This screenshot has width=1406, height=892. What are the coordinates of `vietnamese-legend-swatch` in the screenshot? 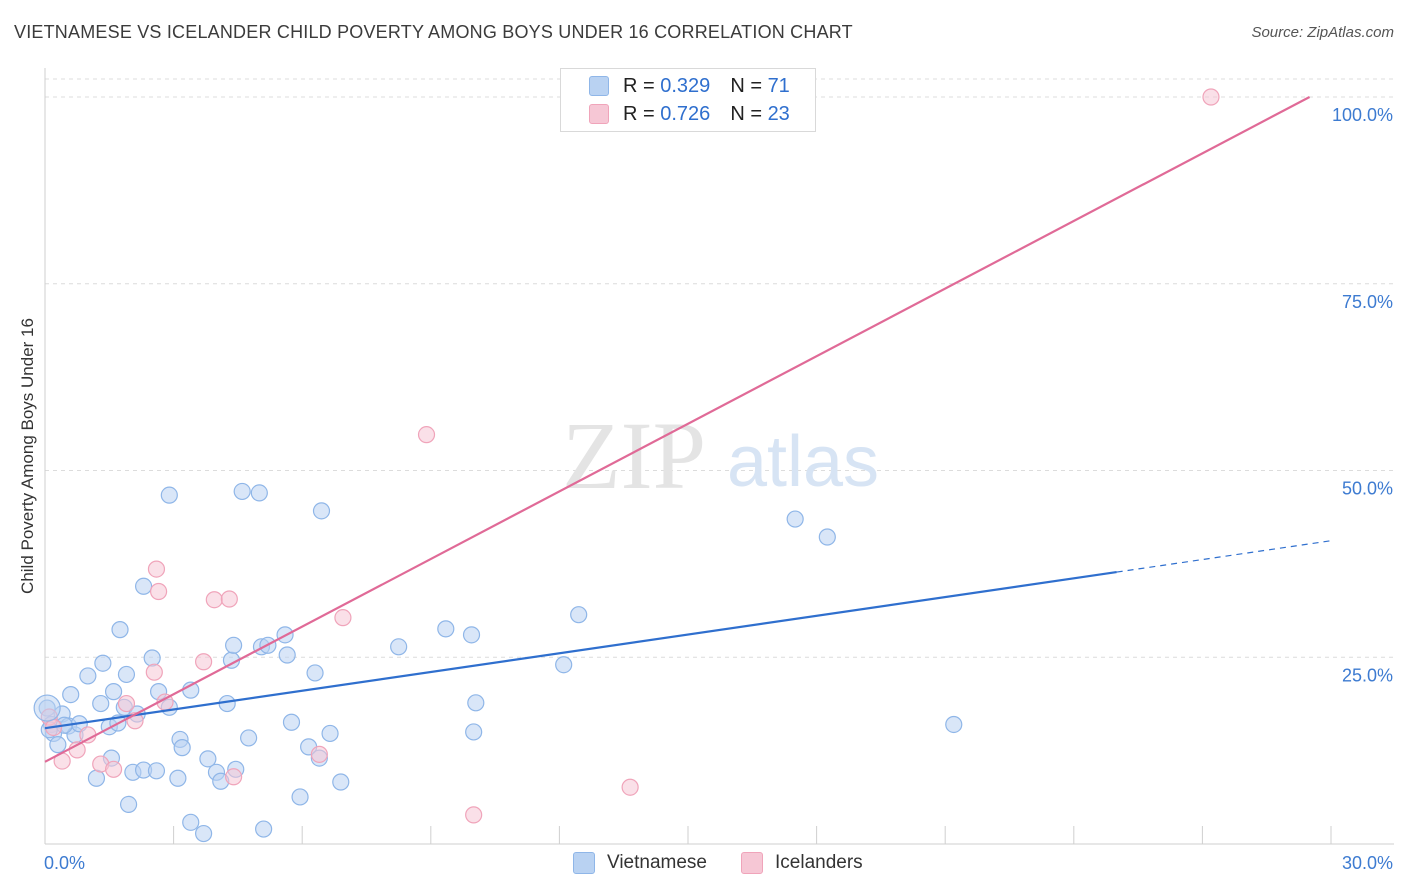 It's located at (584, 863).